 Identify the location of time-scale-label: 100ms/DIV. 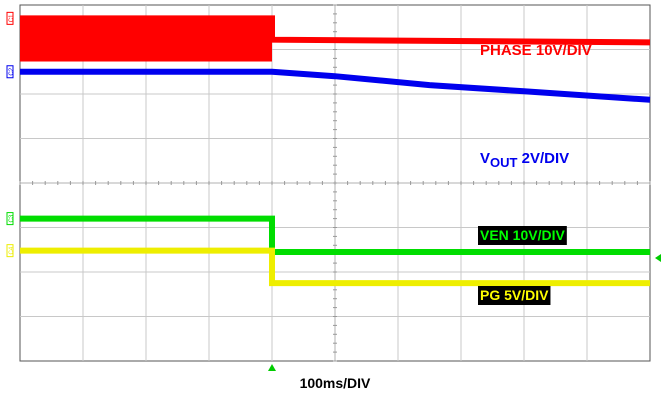
(335, 383).